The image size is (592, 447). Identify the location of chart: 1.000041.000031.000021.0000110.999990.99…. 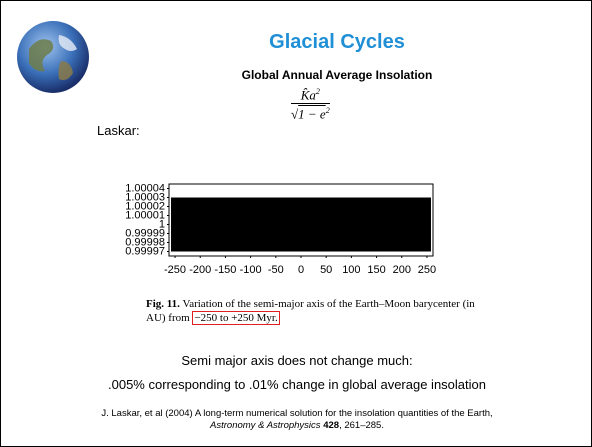
(280, 229).